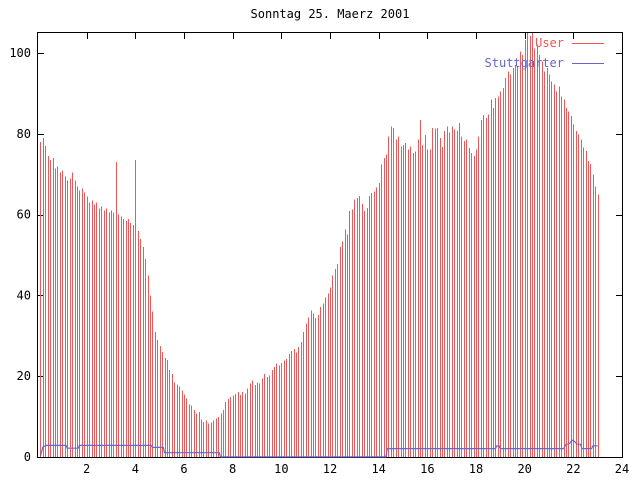 Image resolution: width=640 pixels, height=480 pixels. I want to click on x-tick-label: 10, so click(281, 469).